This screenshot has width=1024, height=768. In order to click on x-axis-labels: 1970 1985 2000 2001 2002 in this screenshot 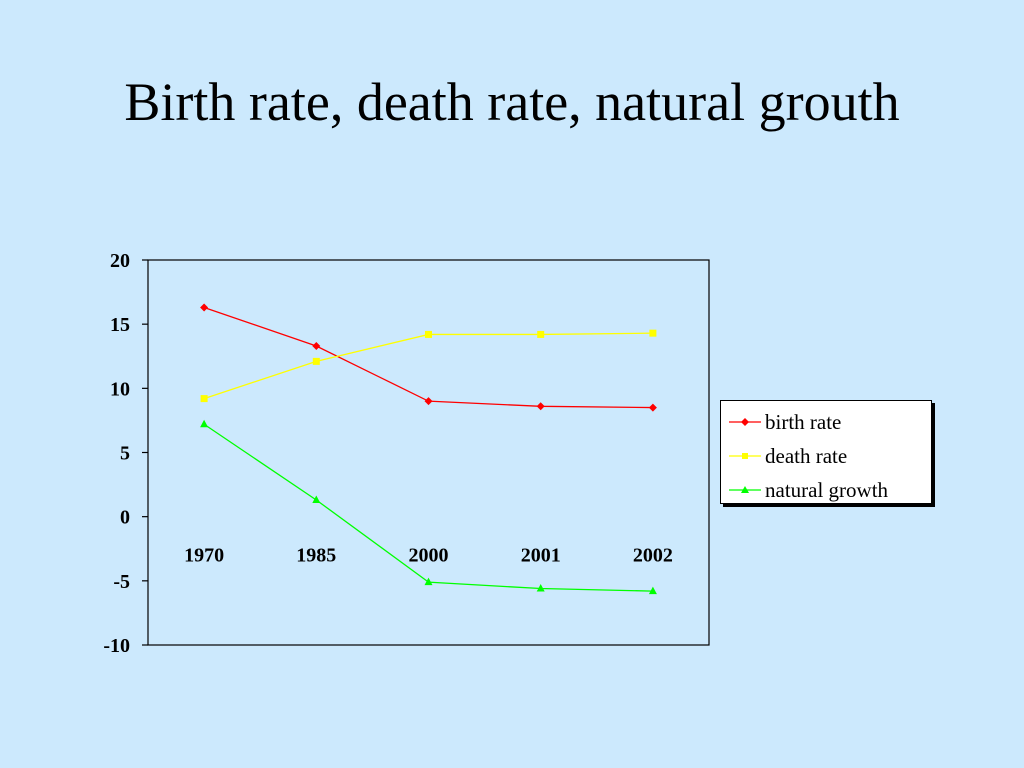, I will do `click(428, 556)`.